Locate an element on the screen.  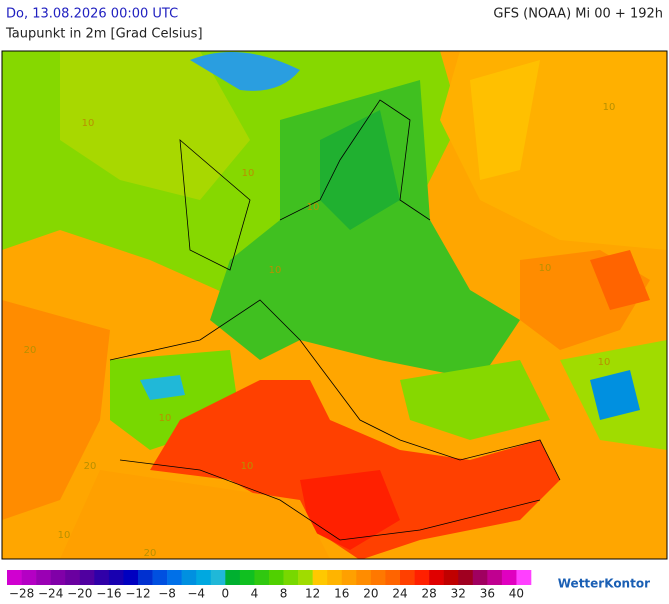
brand: WetterKontor is located at coordinates (604, 584).